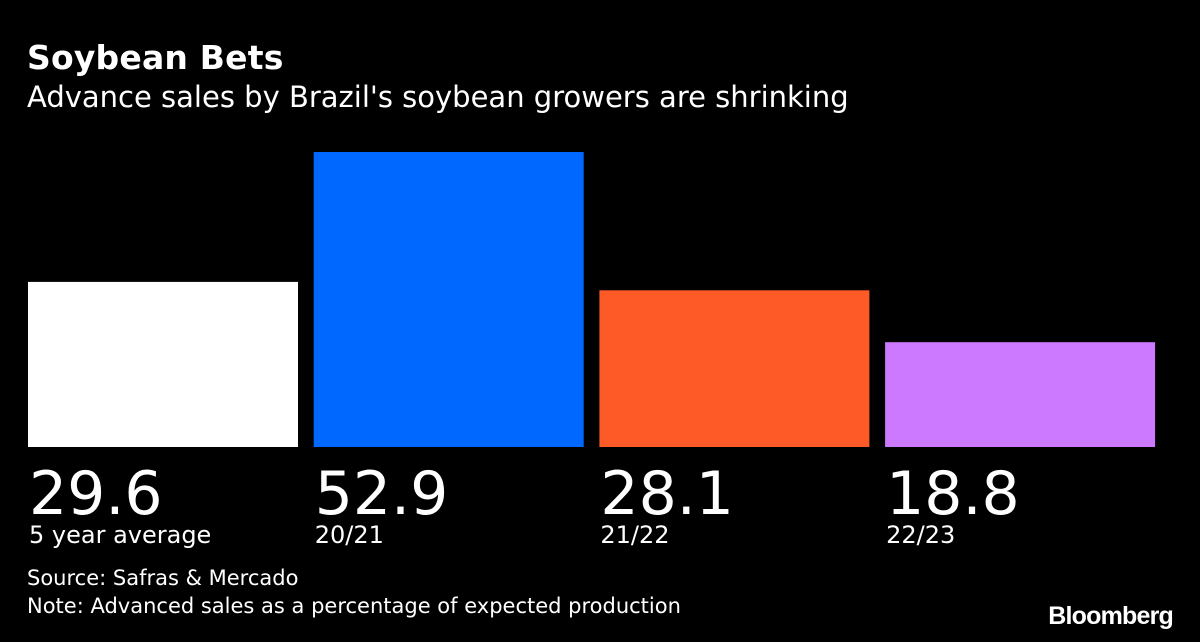  What do you see at coordinates (155, 57) in the screenshot?
I see `chart-title: Soybean Bets` at bounding box center [155, 57].